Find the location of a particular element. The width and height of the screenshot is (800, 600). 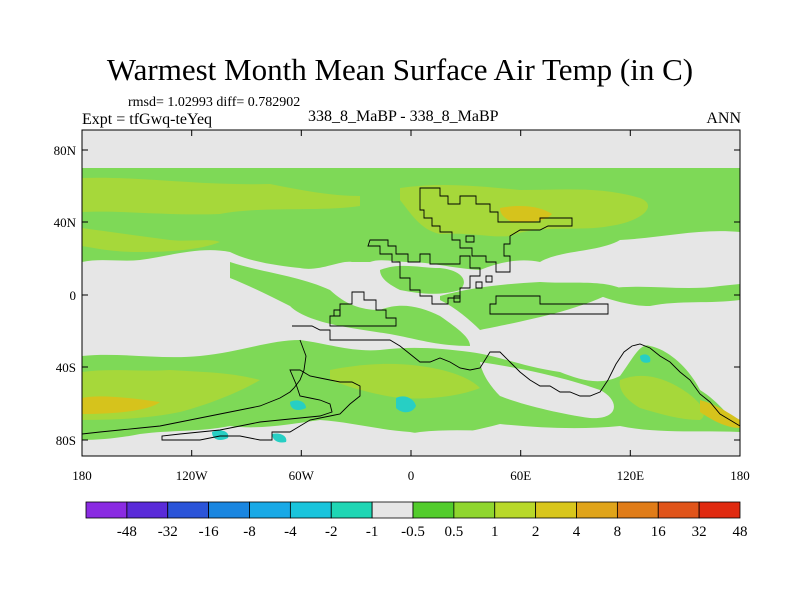

y-tick-label: 40N is located at coordinates (65, 222).